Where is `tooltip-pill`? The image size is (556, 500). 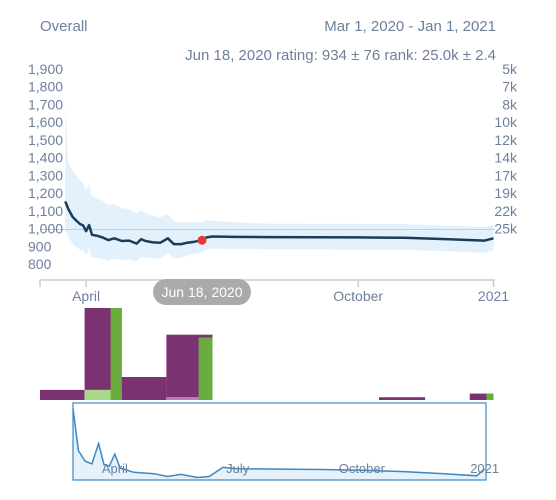
tooltip-pill is located at coordinates (202, 292).